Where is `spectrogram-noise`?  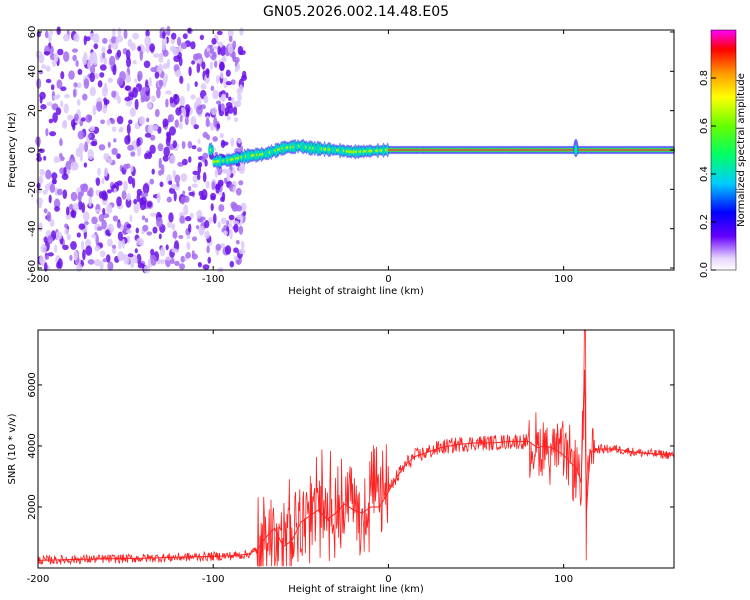 spectrogram-noise is located at coordinates (141, 149).